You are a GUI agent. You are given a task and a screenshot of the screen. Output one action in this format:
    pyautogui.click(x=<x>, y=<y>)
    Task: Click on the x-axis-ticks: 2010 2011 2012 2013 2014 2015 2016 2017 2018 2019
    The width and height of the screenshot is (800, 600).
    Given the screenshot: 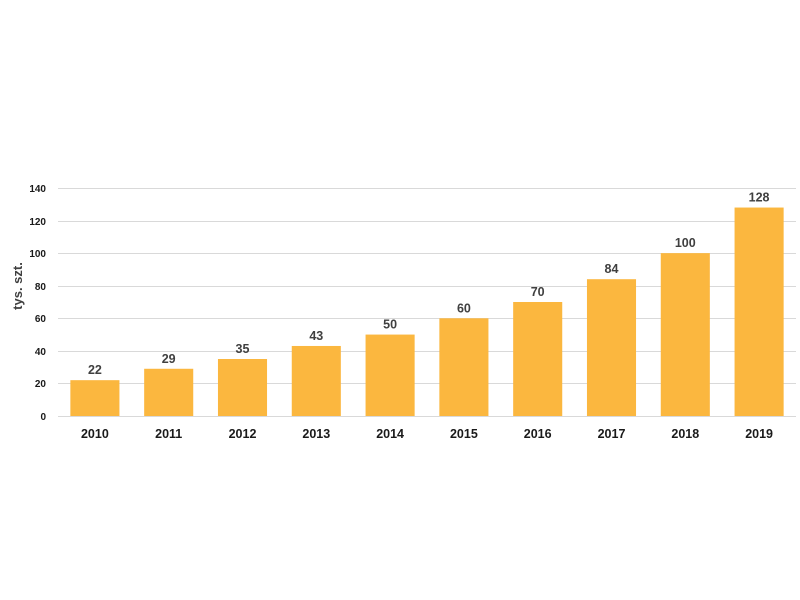 What is the action you would take?
    pyautogui.click(x=427, y=434)
    